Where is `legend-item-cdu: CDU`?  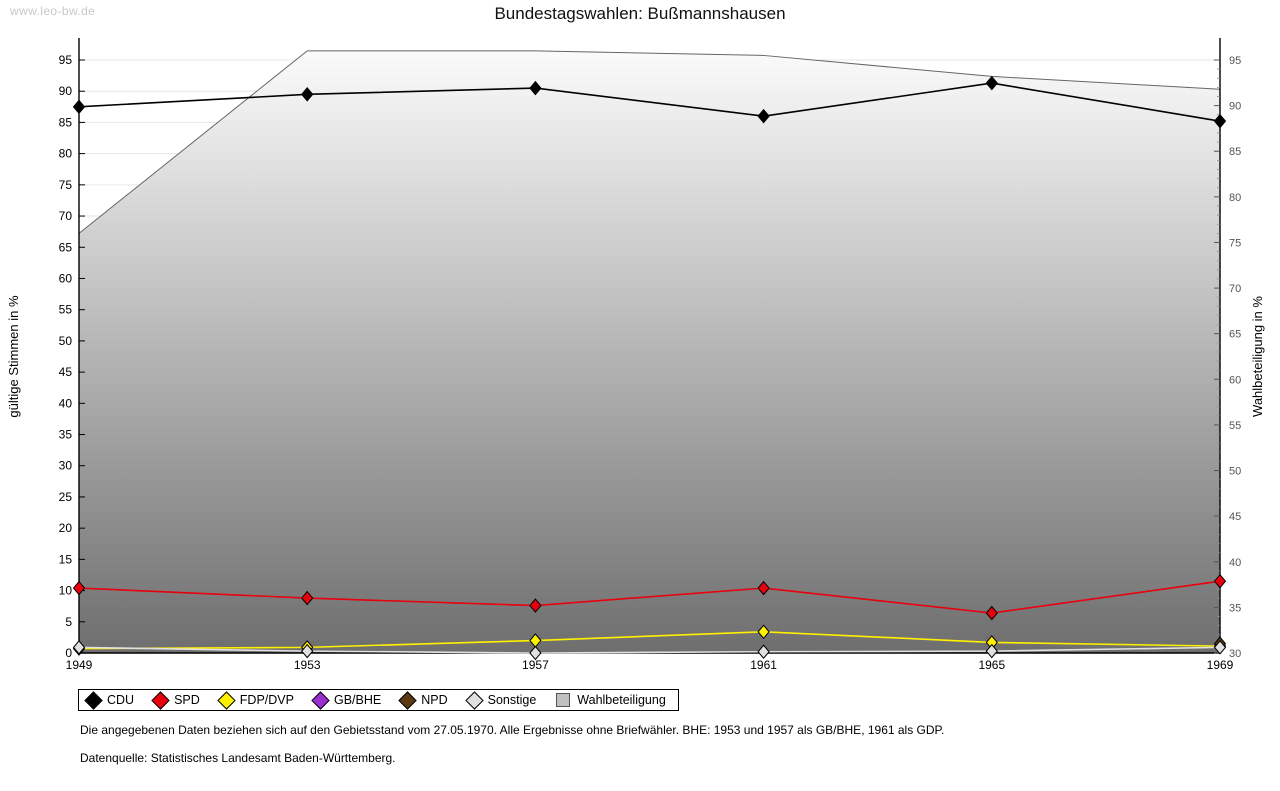
legend-item-cdu: CDU is located at coordinates (109, 700).